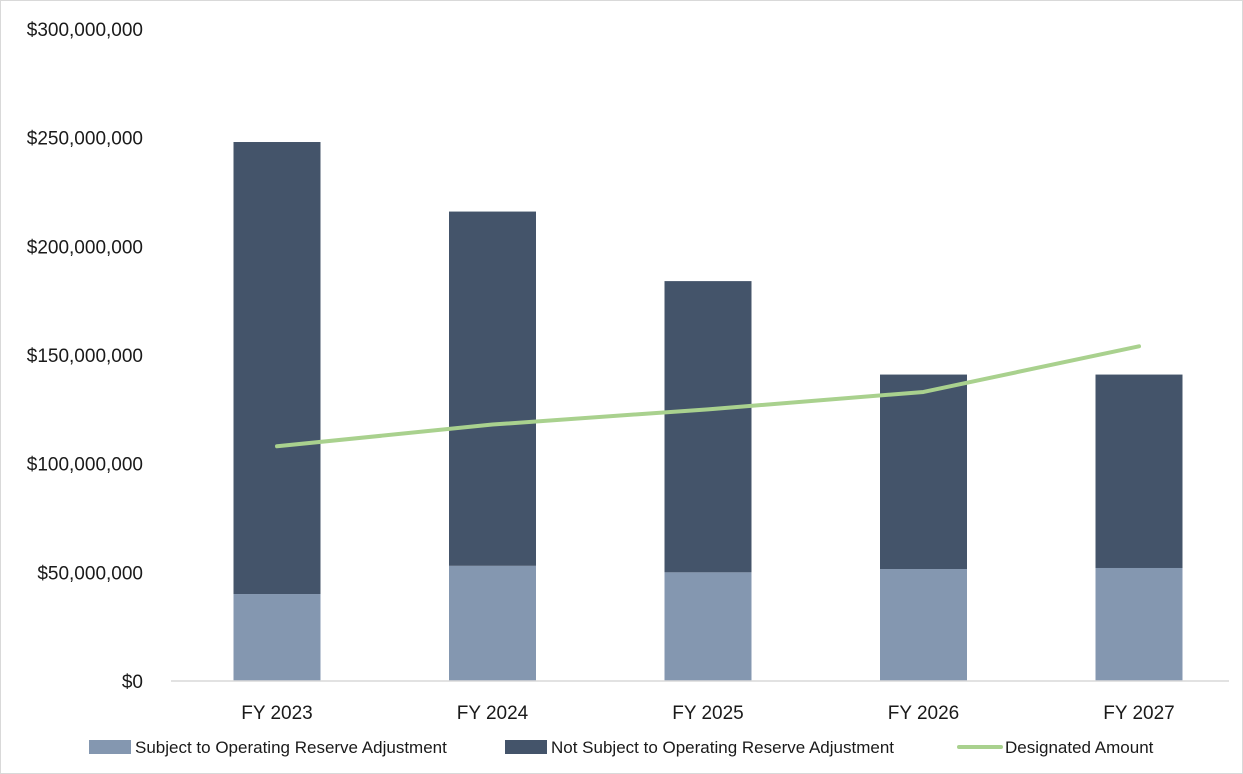  I want to click on y-tick-label: $150,000,000, so click(85, 356).